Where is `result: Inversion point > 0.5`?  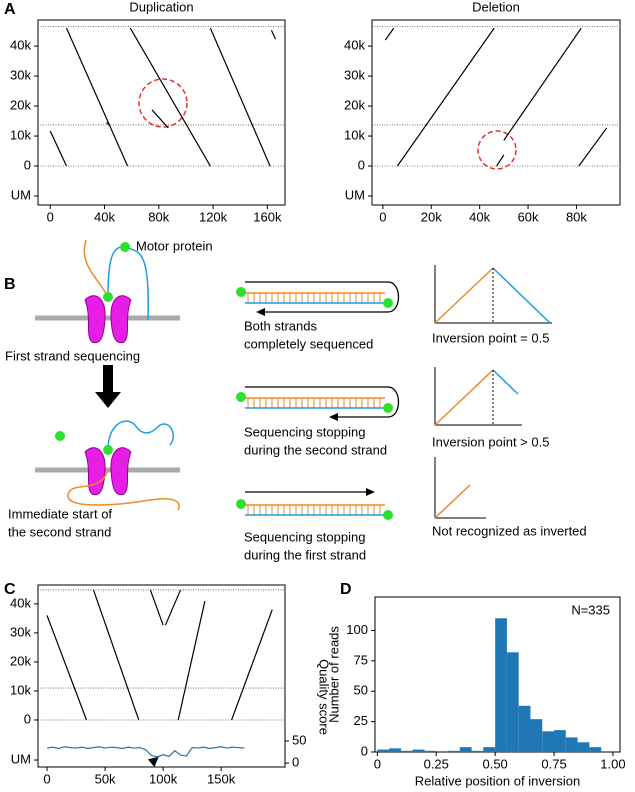 result: Inversion point > 0.5 is located at coordinates (490, 441).